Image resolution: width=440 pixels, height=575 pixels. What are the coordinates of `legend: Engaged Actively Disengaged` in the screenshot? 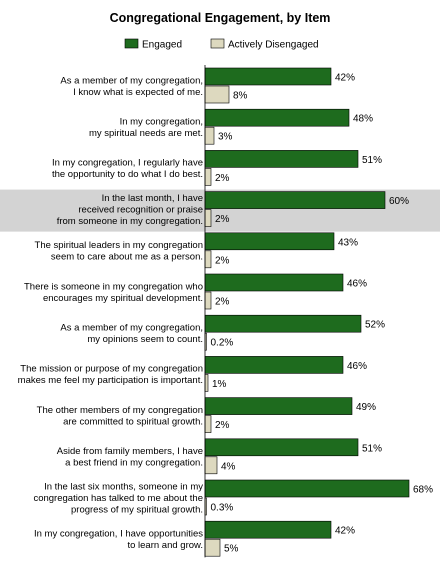 It's located at (221, 44).